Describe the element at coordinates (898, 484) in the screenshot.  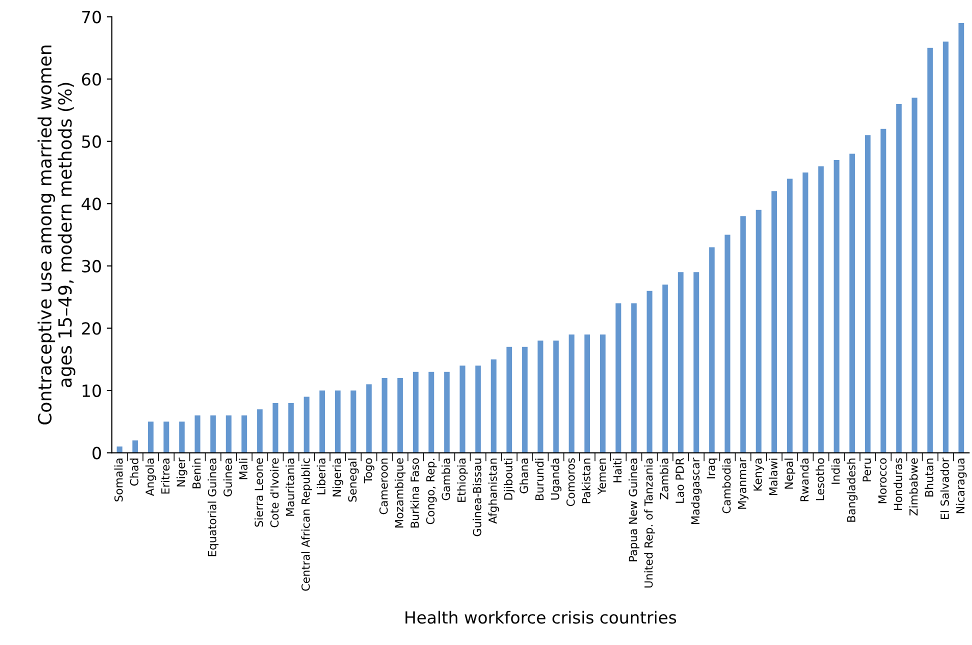
I see `x-tick-label: Honduras` at that location.